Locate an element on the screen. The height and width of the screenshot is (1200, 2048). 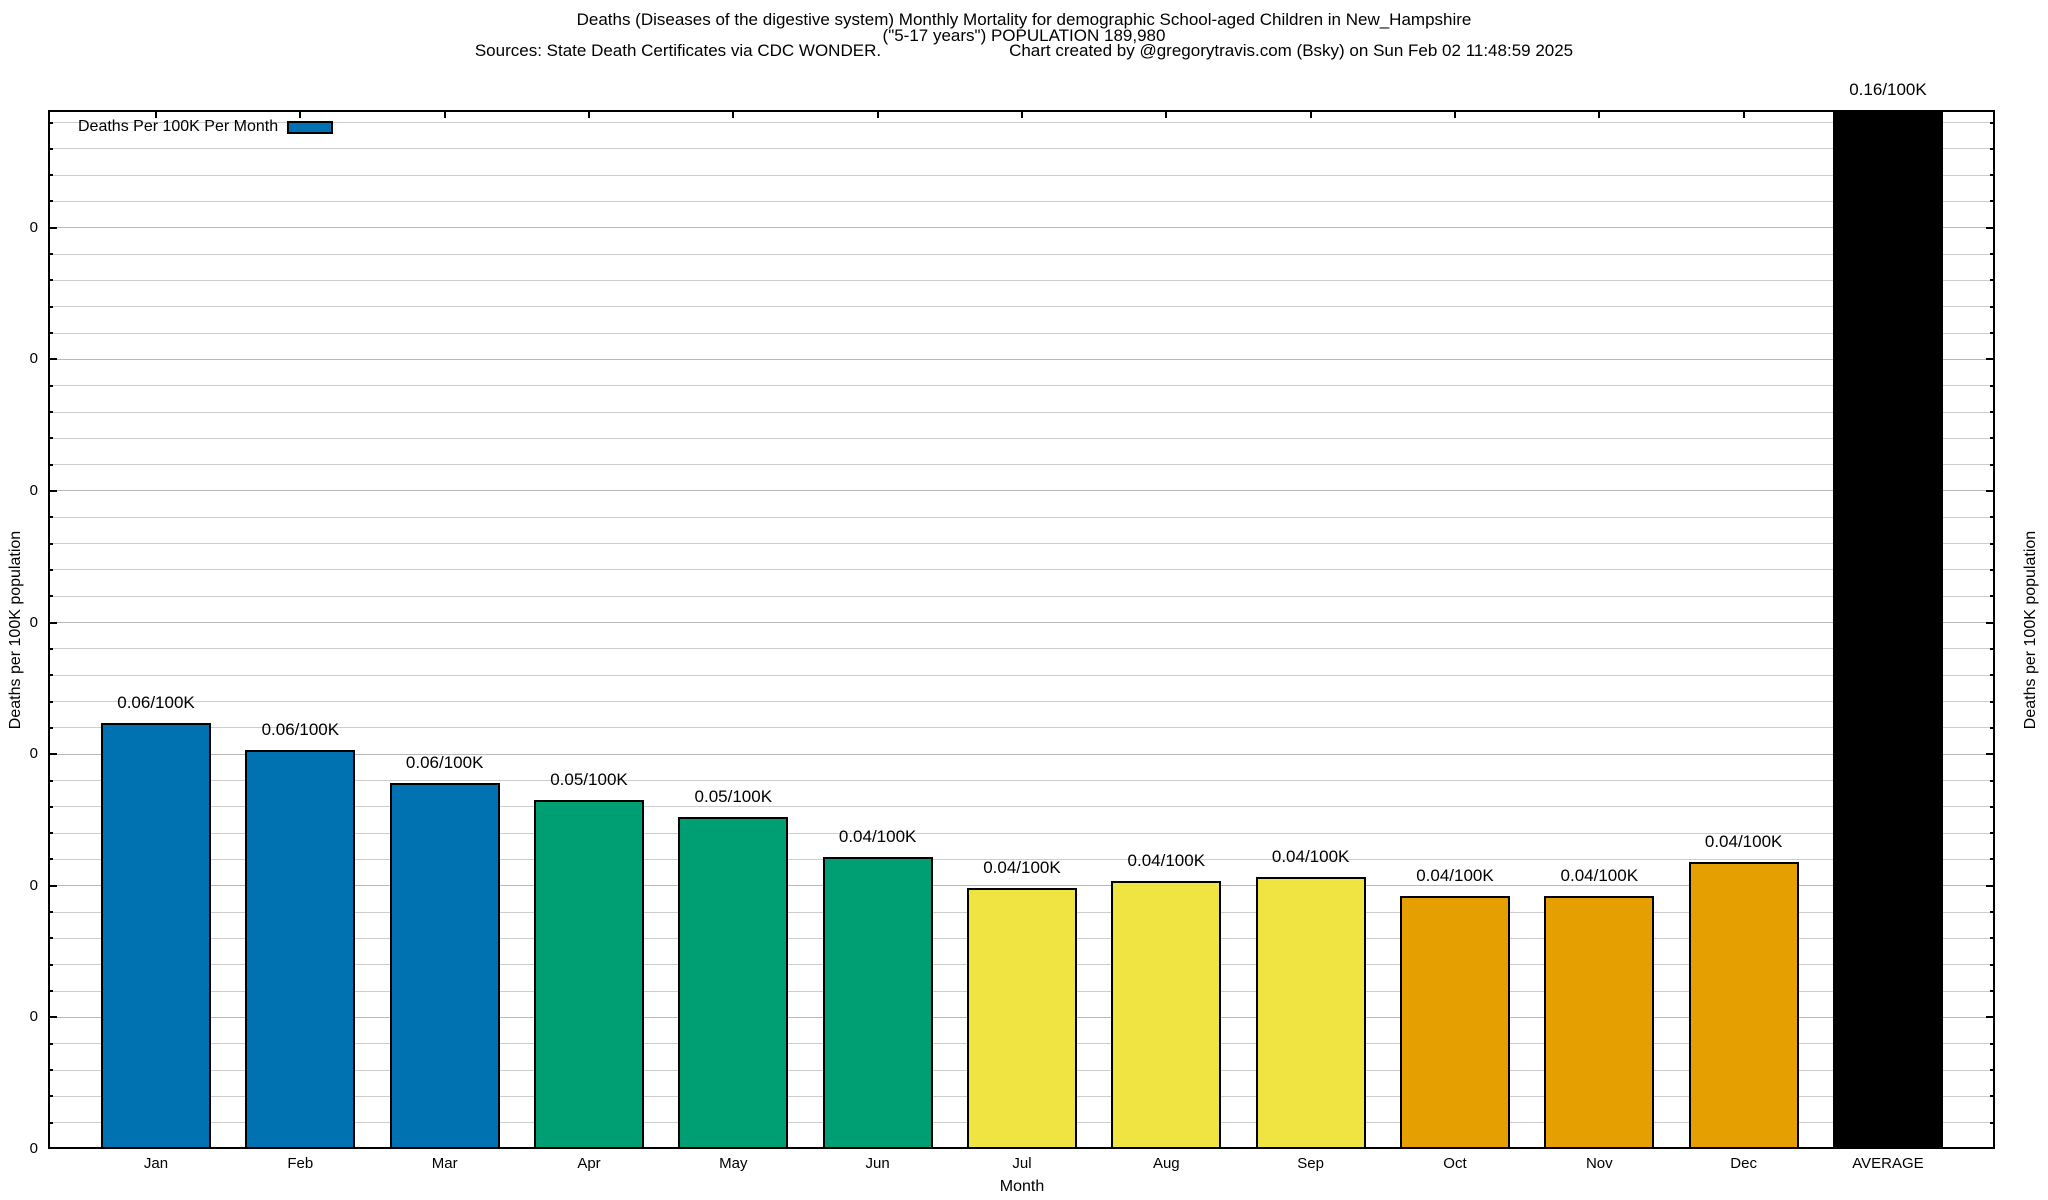
bar-nov is located at coordinates (1599, 1022).